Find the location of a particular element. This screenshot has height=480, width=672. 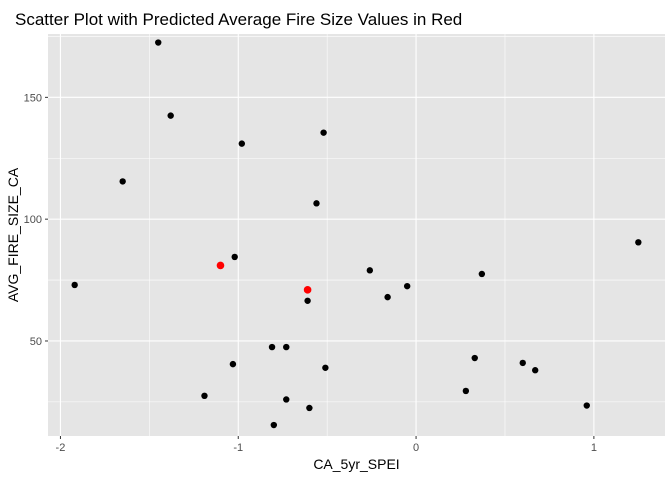

x-axis-title: CA_5yr_SPEI is located at coordinates (356, 464).